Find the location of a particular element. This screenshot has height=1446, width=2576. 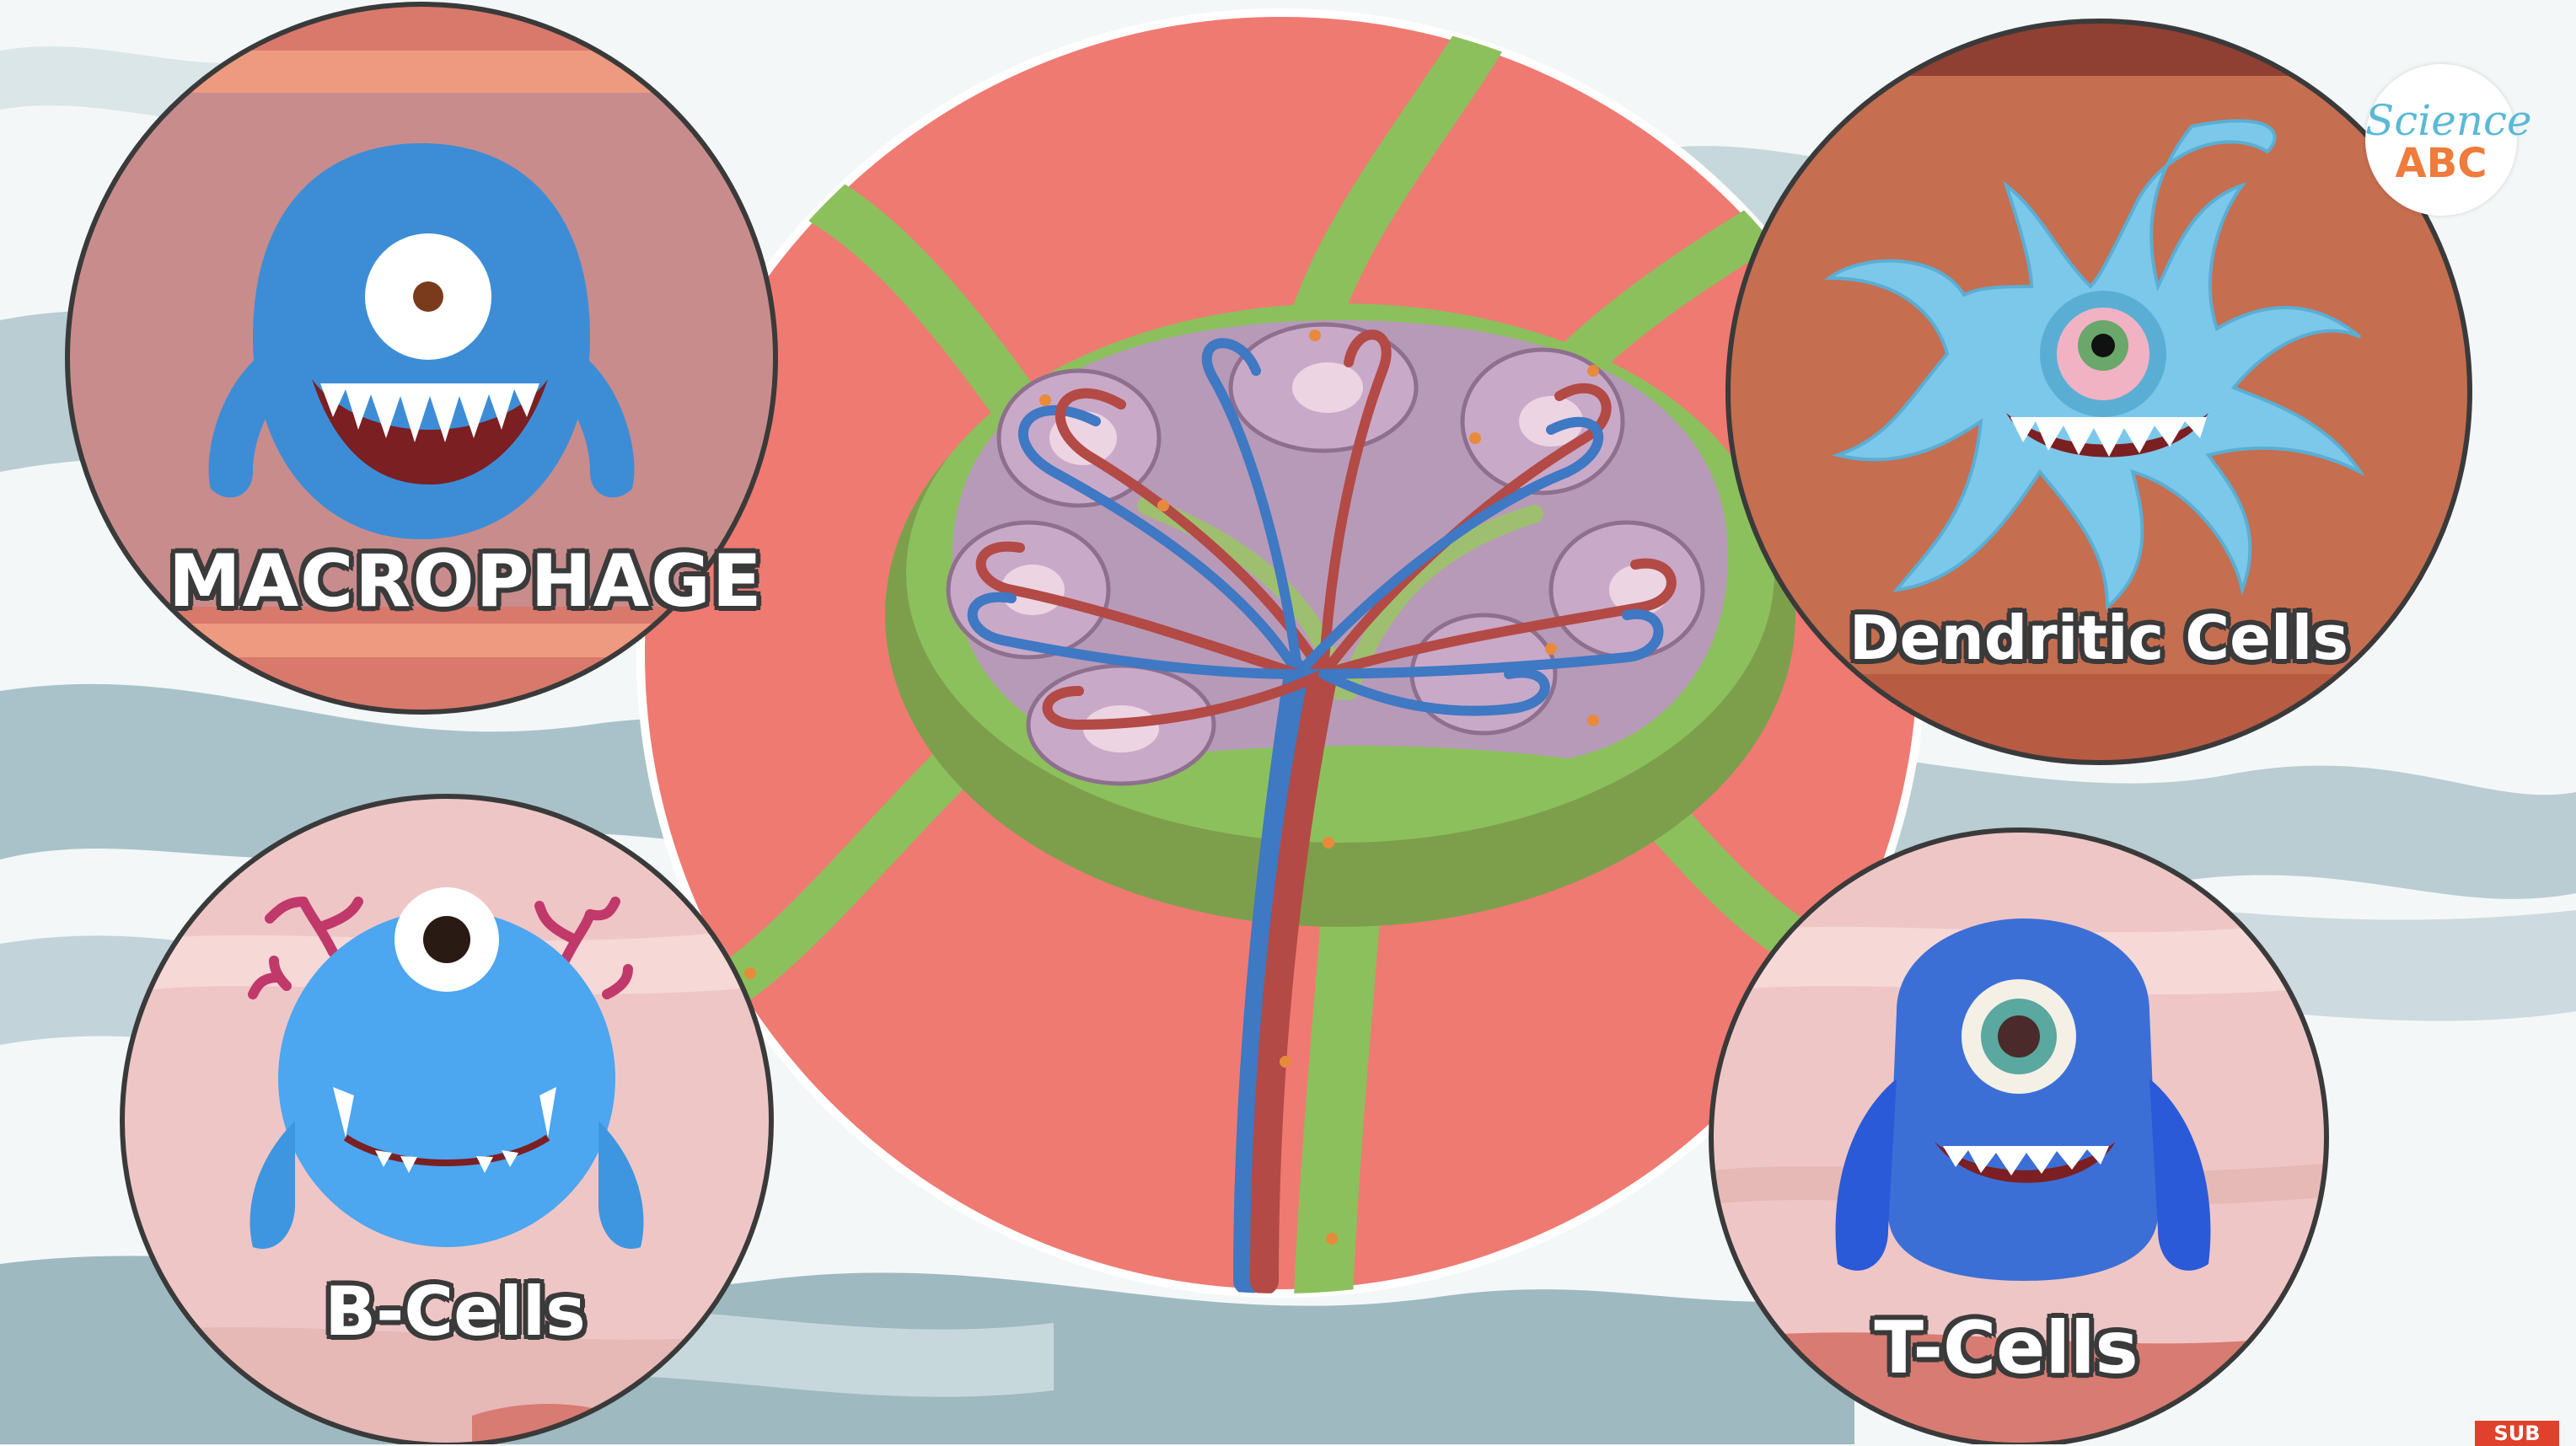

logo-science-text: Science is located at coordinates (2448, 121).